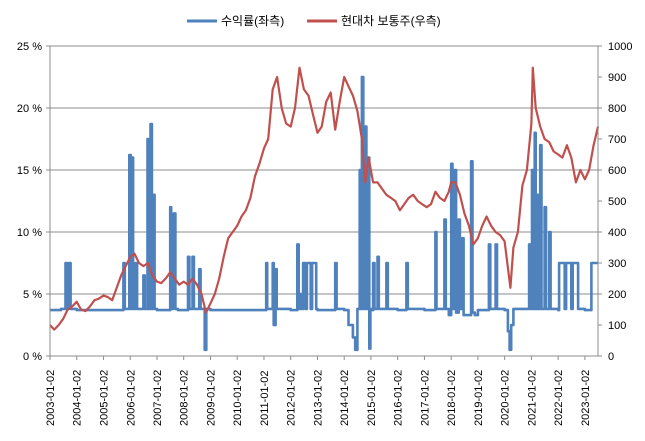  What do you see at coordinates (345, 398) in the screenshot?
I see `x-axis-tick-label: 2014-01-02` at bounding box center [345, 398].